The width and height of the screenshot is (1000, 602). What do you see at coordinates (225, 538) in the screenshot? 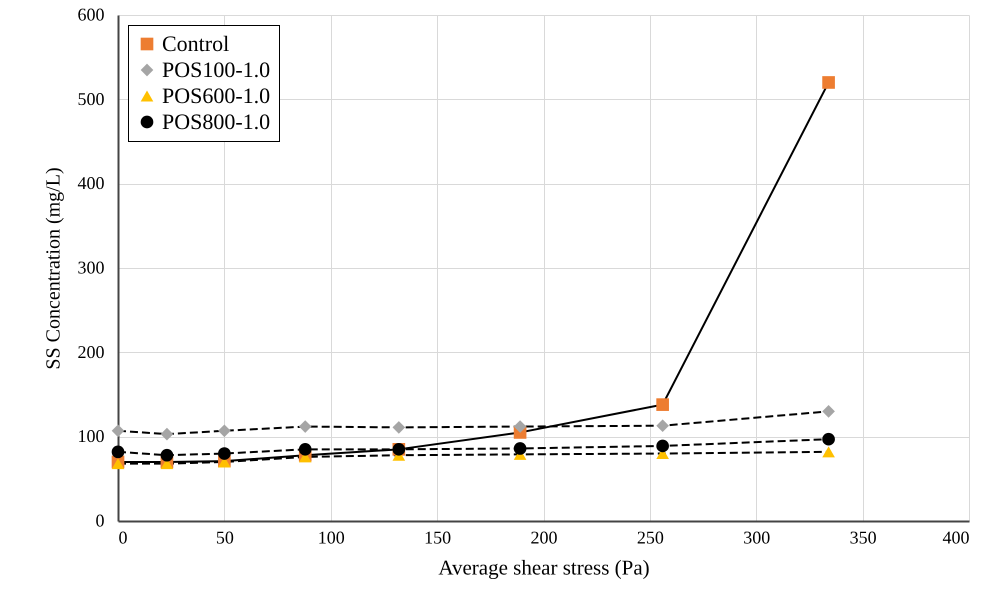
I see `x-tick-label: 50` at bounding box center [225, 538].